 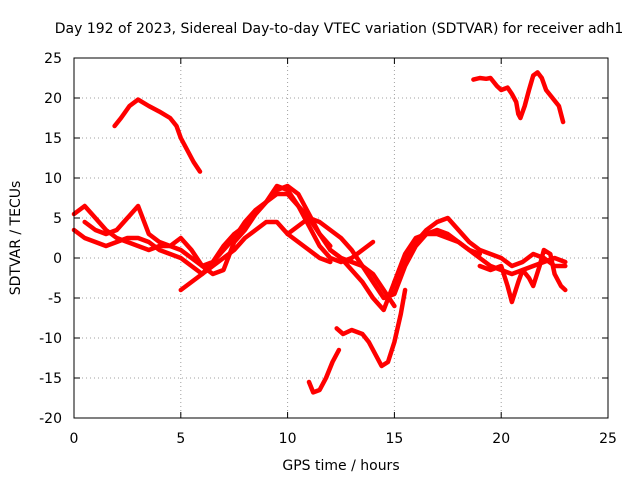 What do you see at coordinates (16, 238) in the screenshot?
I see `y-axis-label: SDTVAR / TECUs` at bounding box center [16, 238].